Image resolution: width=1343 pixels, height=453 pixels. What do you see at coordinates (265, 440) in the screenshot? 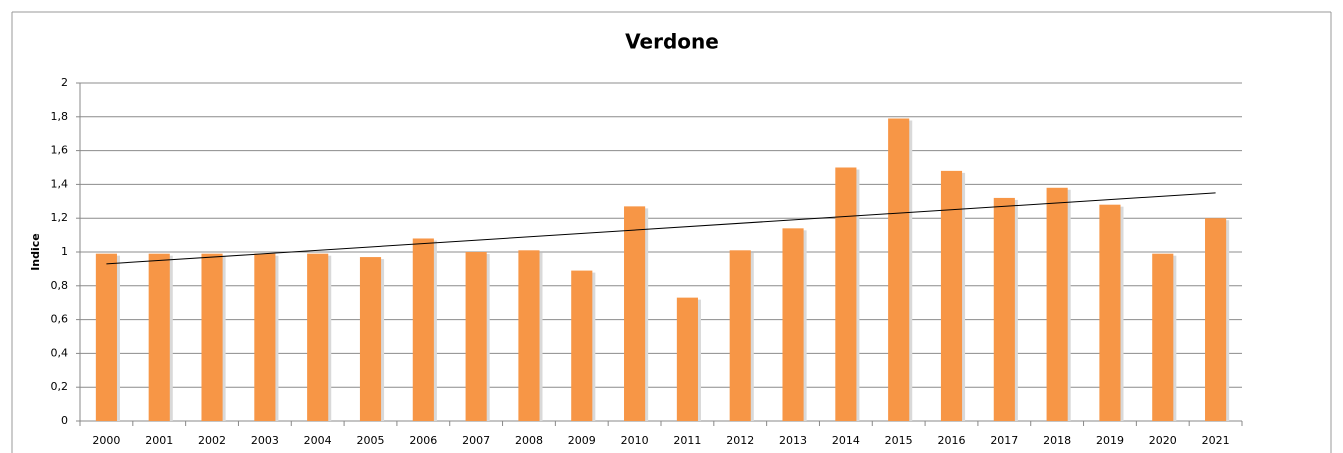
I see `x-tick-label: 2003` at bounding box center [265, 440].